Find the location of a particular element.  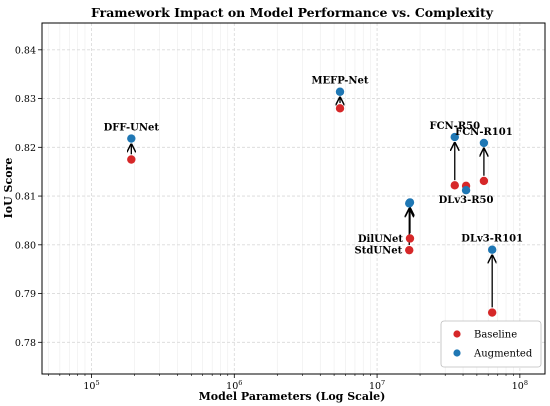

legend-label: Augmented is located at coordinates (503, 354).